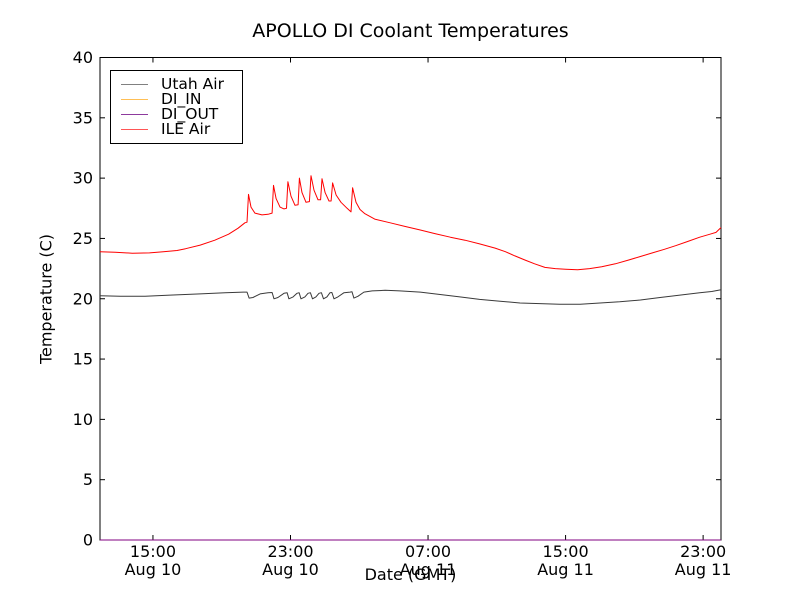 The height and width of the screenshot is (600, 800). I want to click on legend-entry-ile-air: ILE Air, so click(178, 129).